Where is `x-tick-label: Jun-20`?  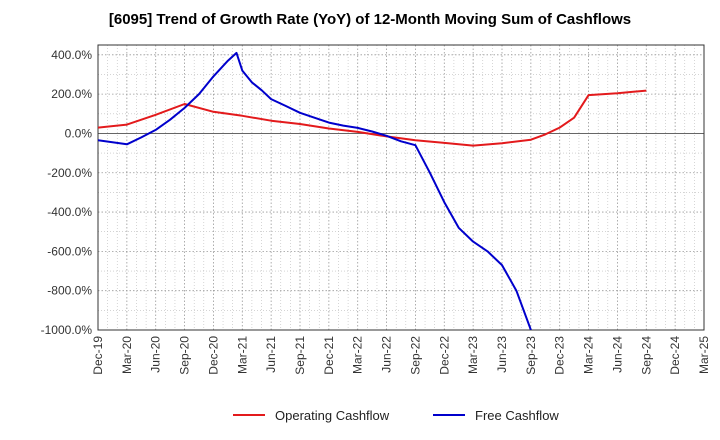
x-tick-label: Jun-20 is located at coordinates (156, 354).